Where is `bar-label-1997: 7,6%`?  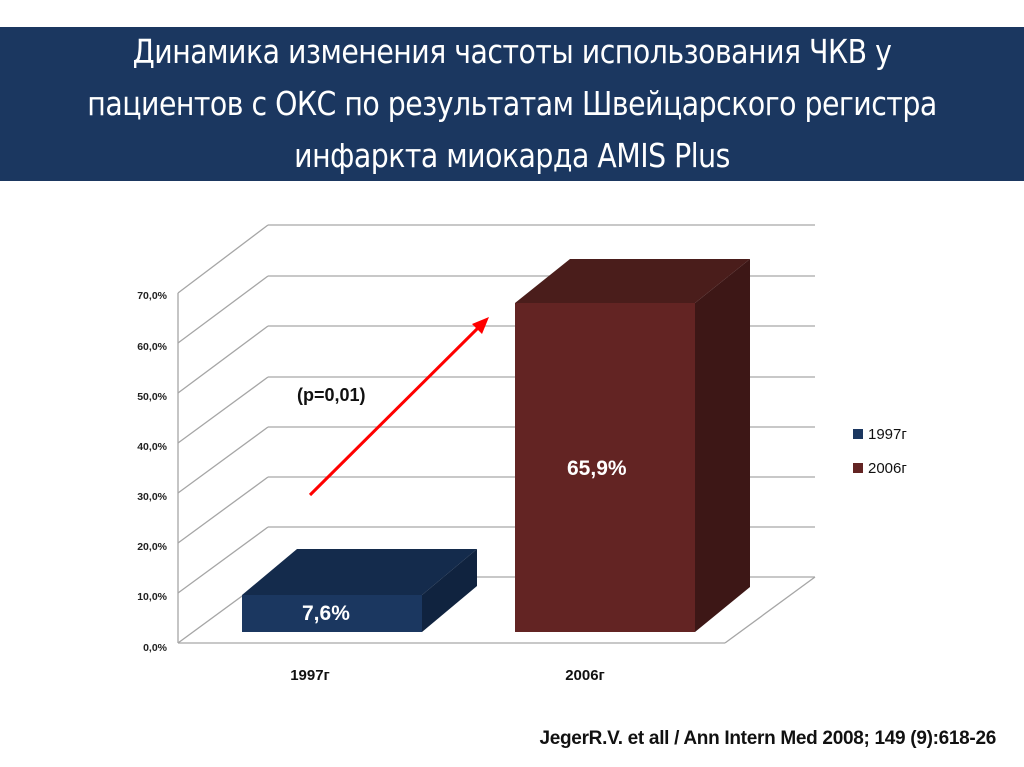 bar-label-1997: 7,6% is located at coordinates (326, 613).